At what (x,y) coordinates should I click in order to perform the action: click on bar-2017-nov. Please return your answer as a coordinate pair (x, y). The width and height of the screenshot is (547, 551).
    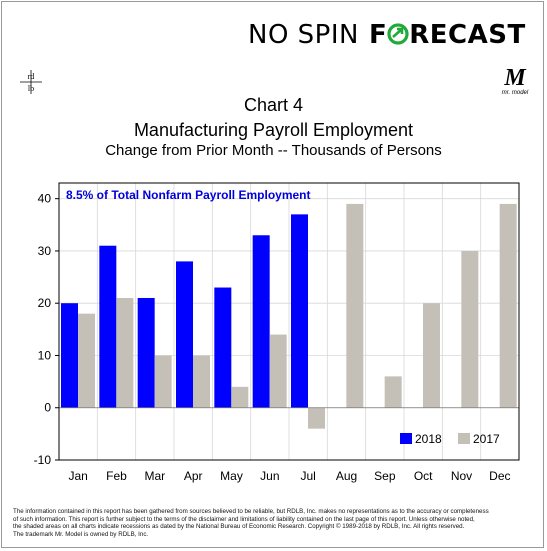
    Looking at the image, I should click on (470, 329).